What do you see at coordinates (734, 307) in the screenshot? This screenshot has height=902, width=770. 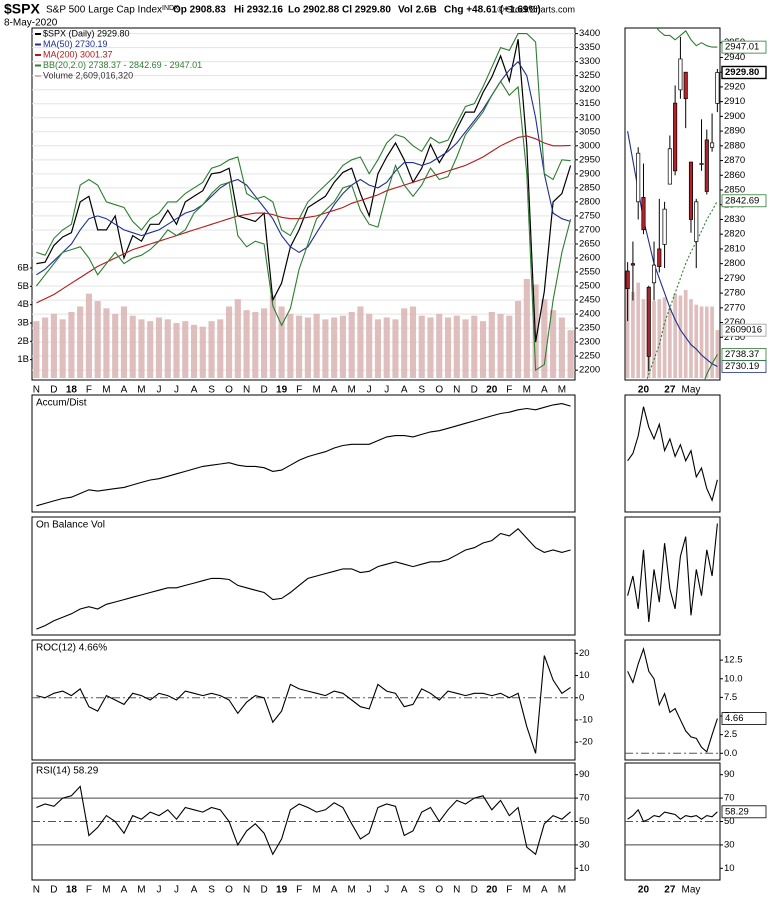 I see `y-tick-label: 2770` at bounding box center [734, 307].